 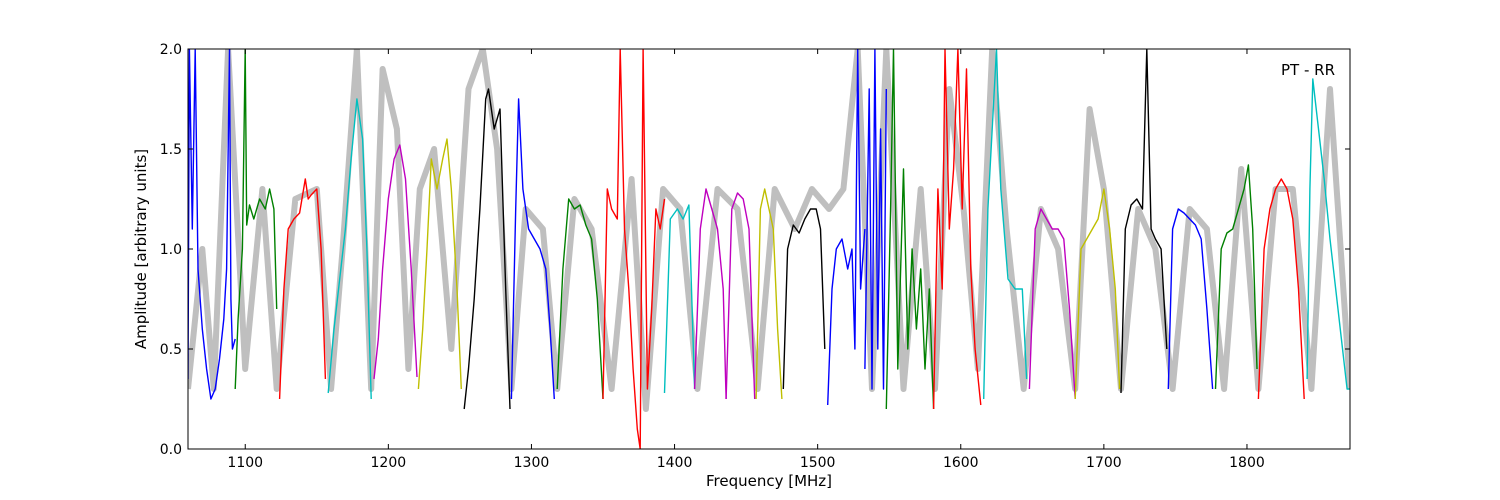 What do you see at coordinates (171, 50) in the screenshot?
I see `y-tick-label: 2.0` at bounding box center [171, 50].